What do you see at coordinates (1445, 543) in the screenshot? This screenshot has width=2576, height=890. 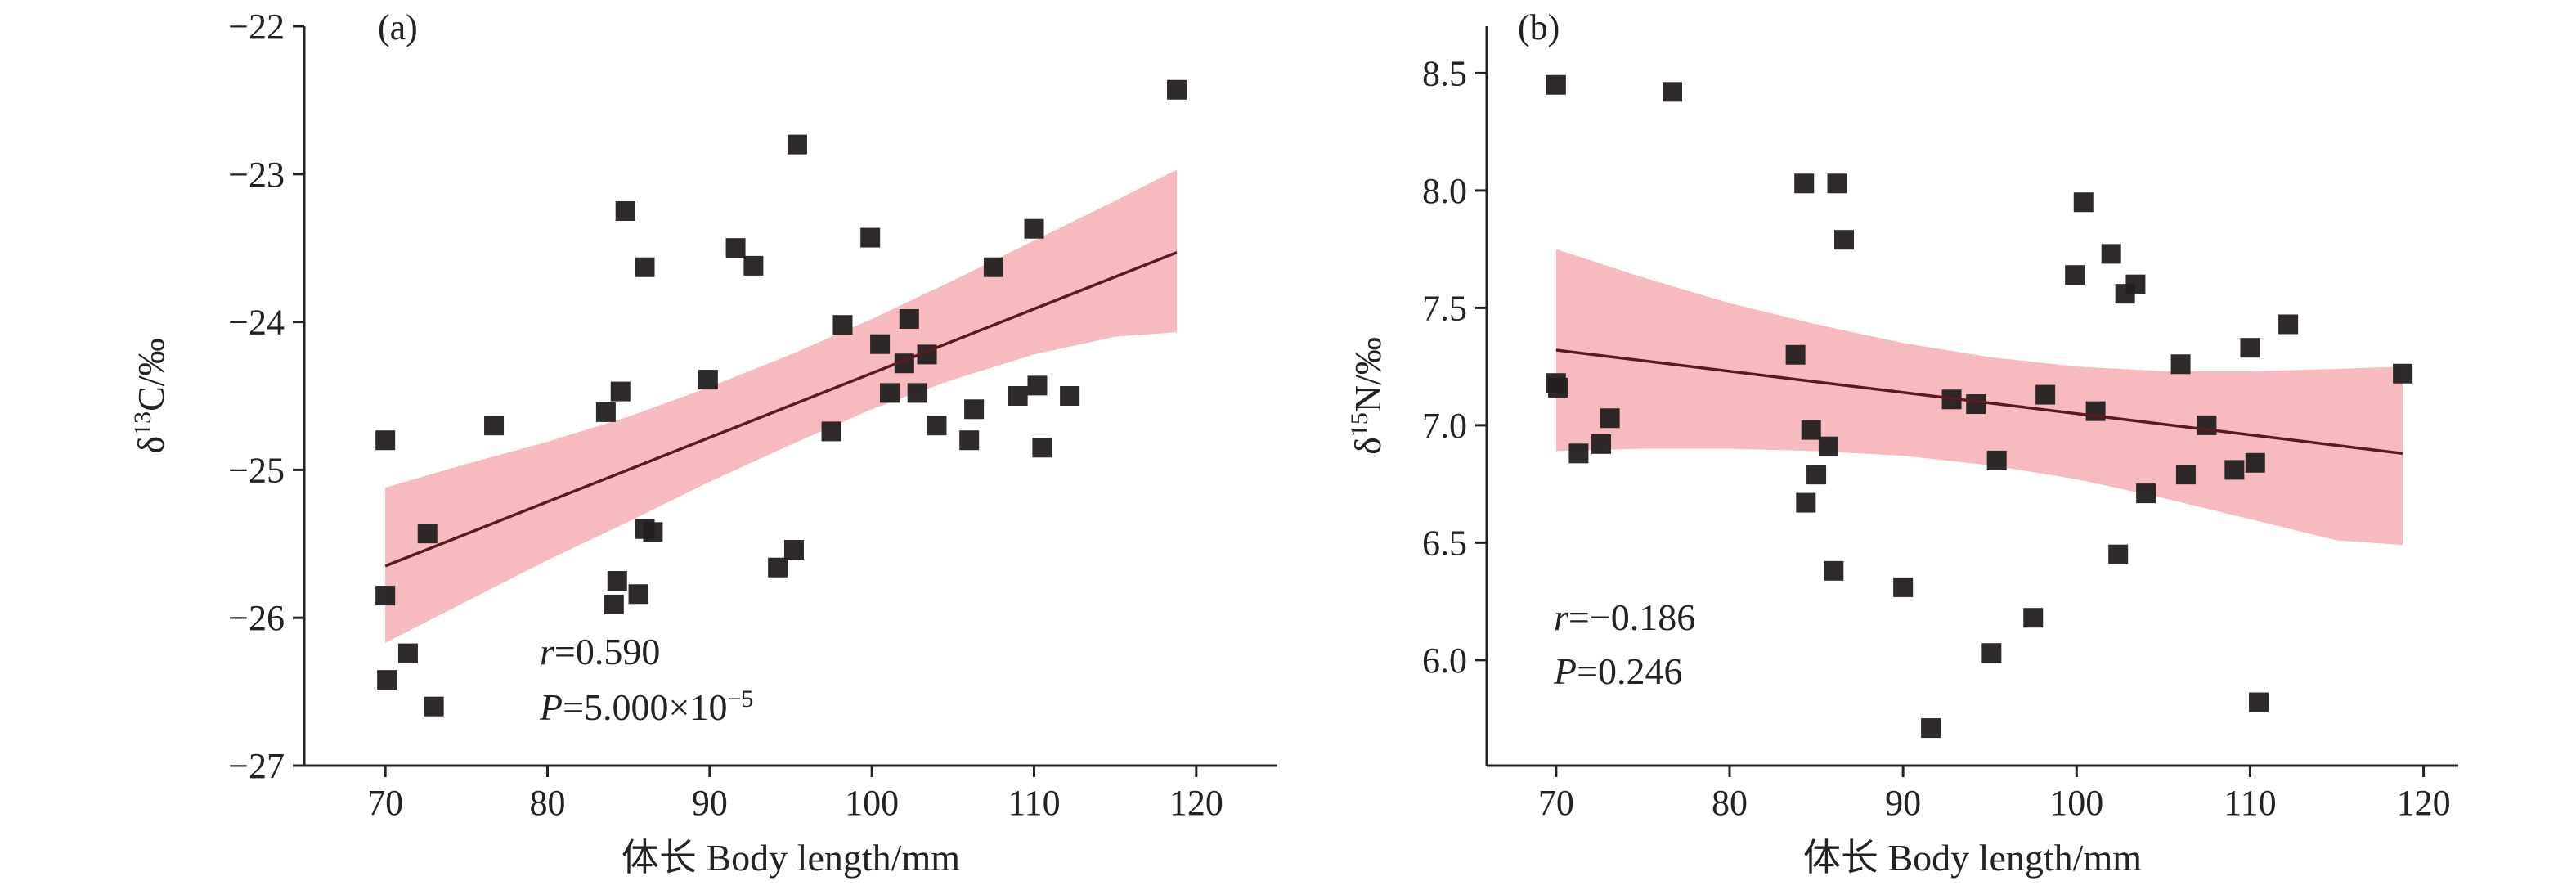 I see `y-tick-label-b: 6.5` at bounding box center [1445, 543].